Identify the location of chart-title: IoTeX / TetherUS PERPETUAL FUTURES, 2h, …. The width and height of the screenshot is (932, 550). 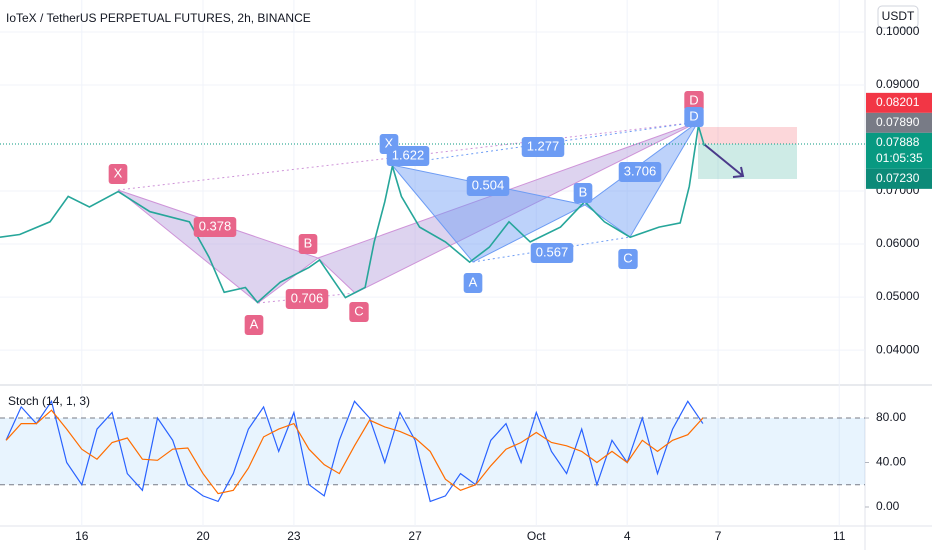
(158, 18).